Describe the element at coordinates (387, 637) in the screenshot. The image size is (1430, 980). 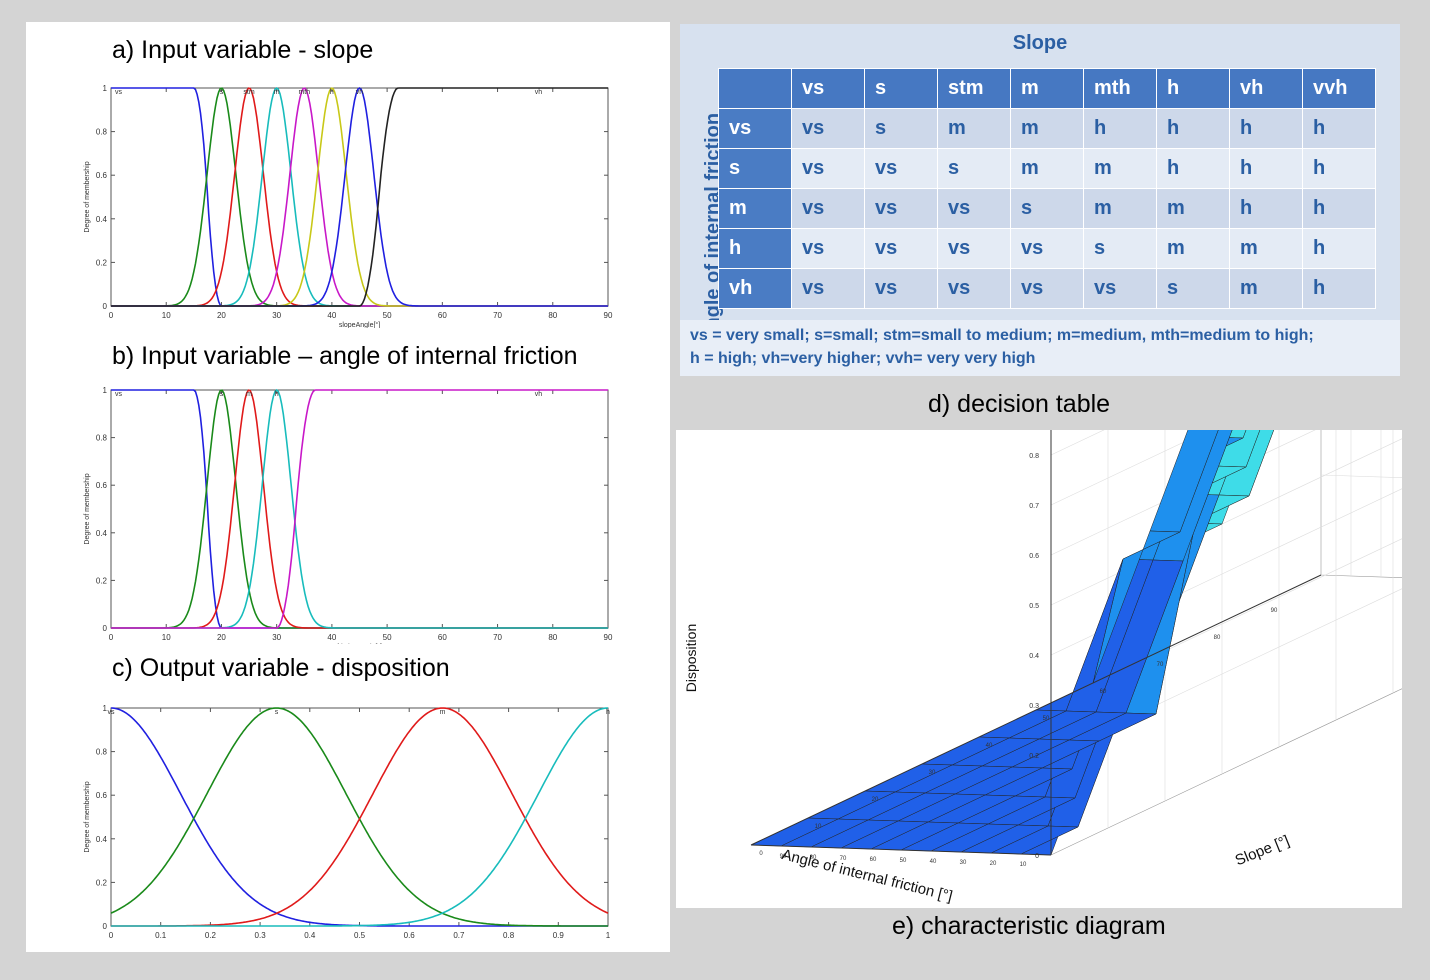
I see `x-tick-label: 50` at that location.